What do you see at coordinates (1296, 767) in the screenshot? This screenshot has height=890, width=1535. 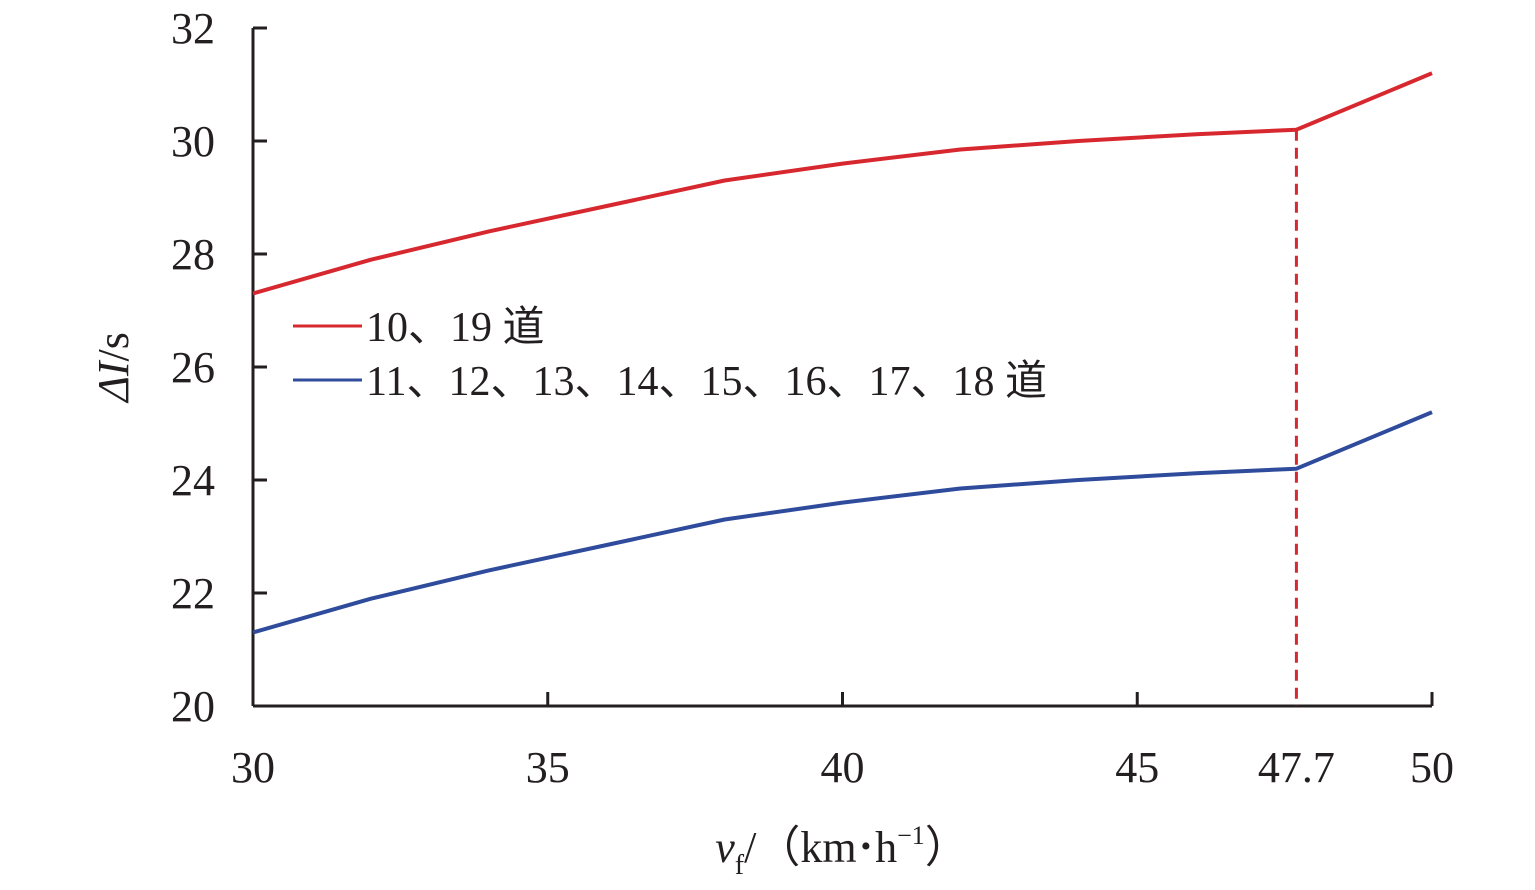 I see `x-tick-label: 47.7` at bounding box center [1296, 767].